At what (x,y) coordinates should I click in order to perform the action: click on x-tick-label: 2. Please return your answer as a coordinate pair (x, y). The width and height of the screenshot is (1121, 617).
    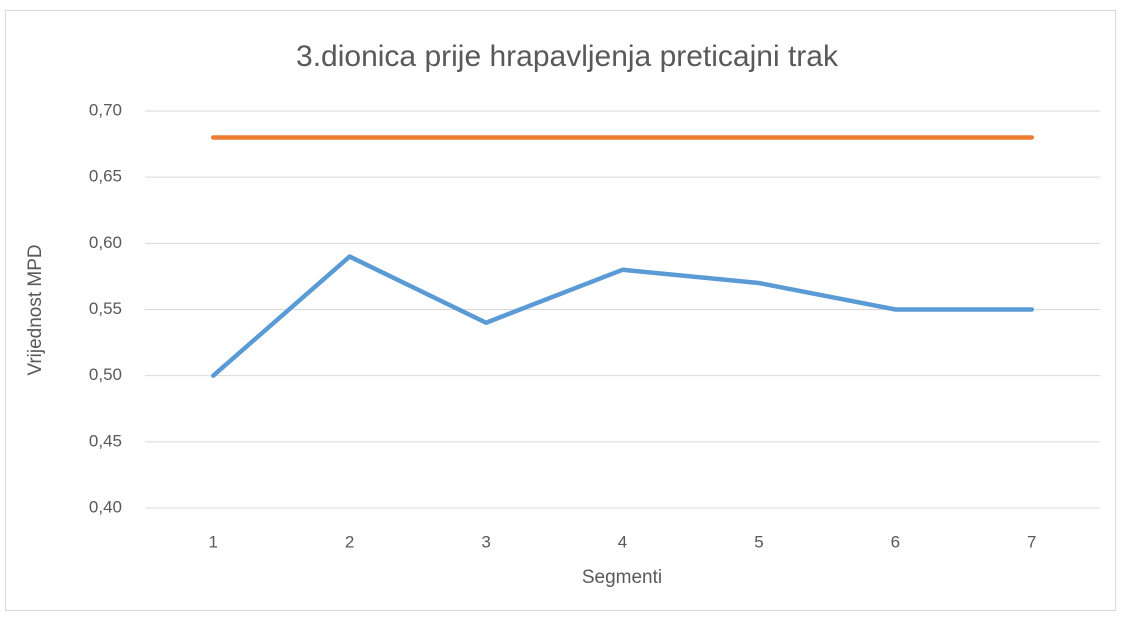
    Looking at the image, I should click on (349, 541).